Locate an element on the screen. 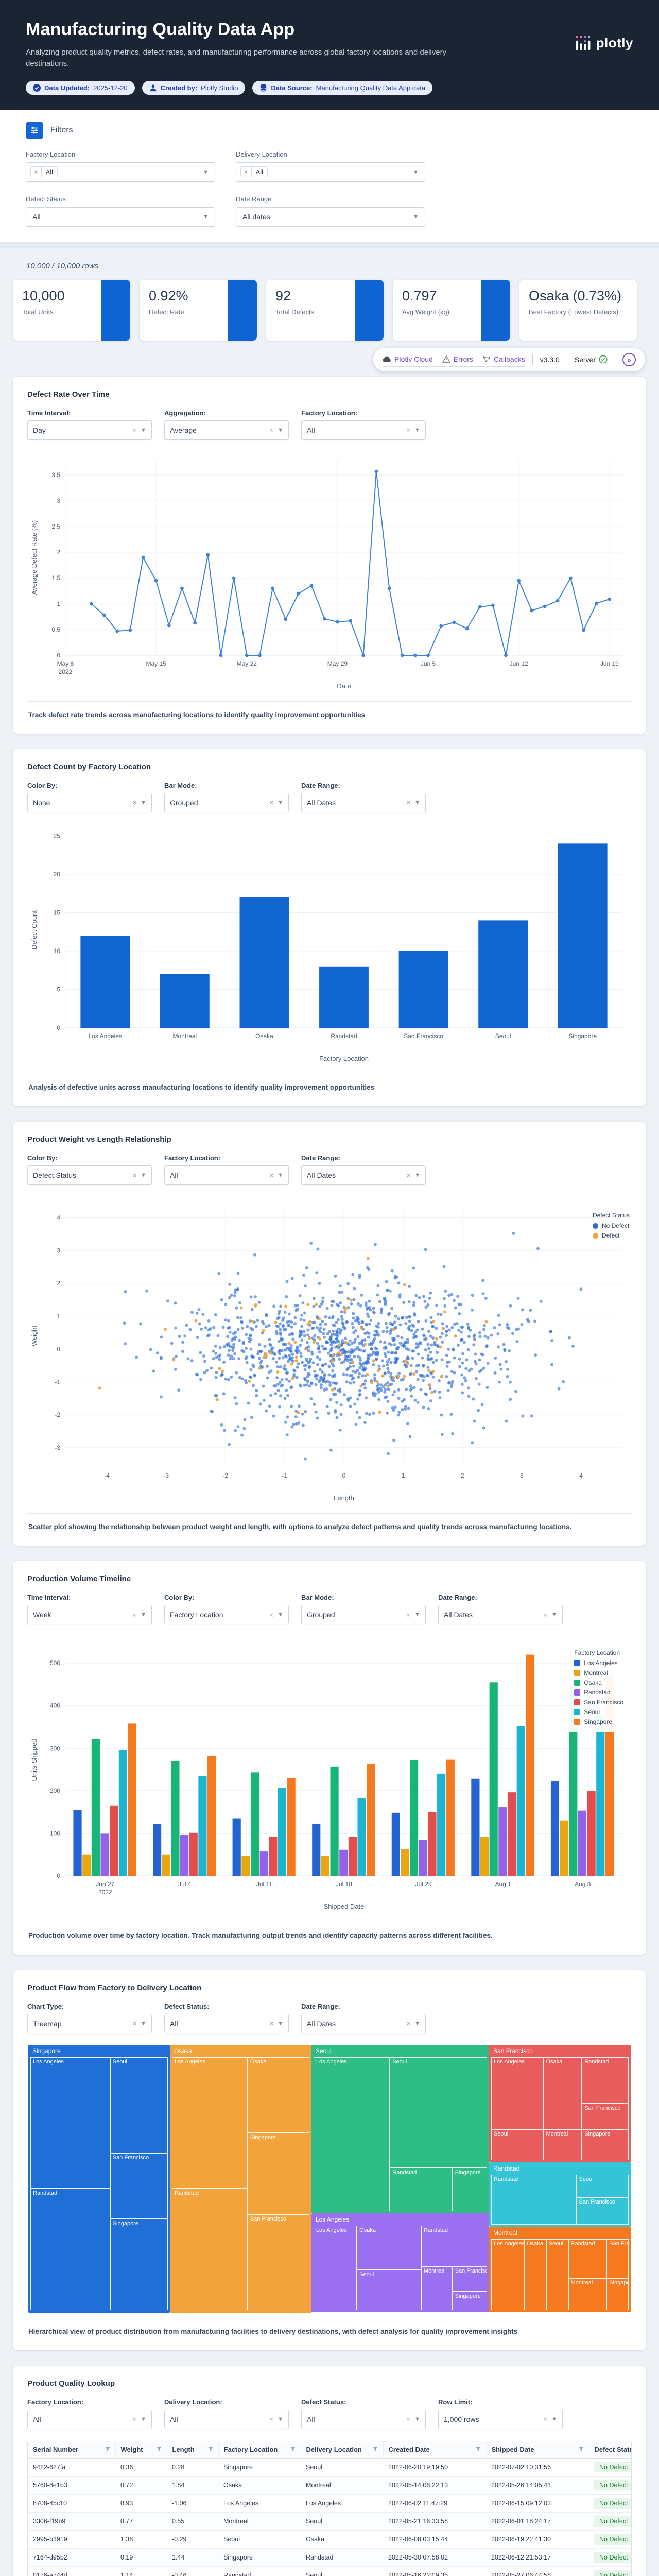  legend-item: Osaka is located at coordinates (599, 1682).